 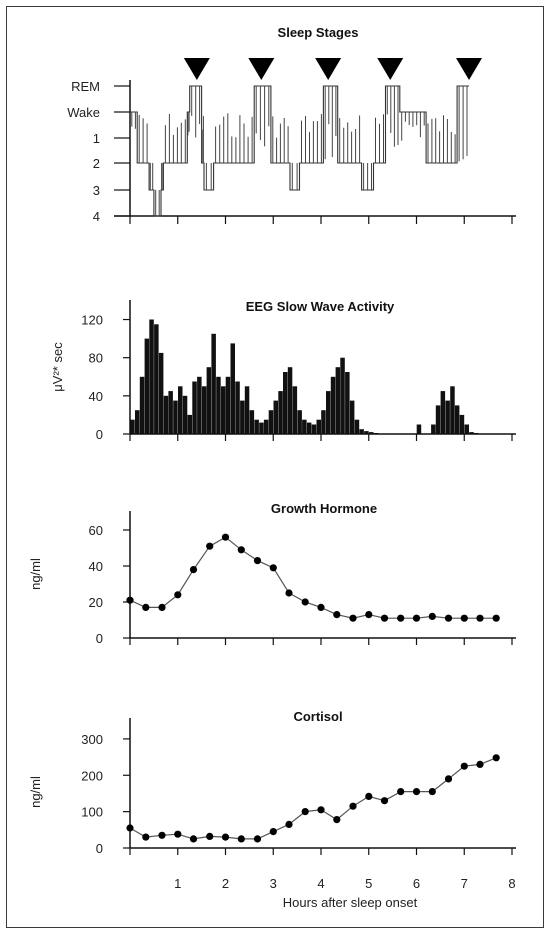 What do you see at coordinates (92, 812) in the screenshot?
I see `cortisol-y-tick-label: 100` at bounding box center [92, 812].